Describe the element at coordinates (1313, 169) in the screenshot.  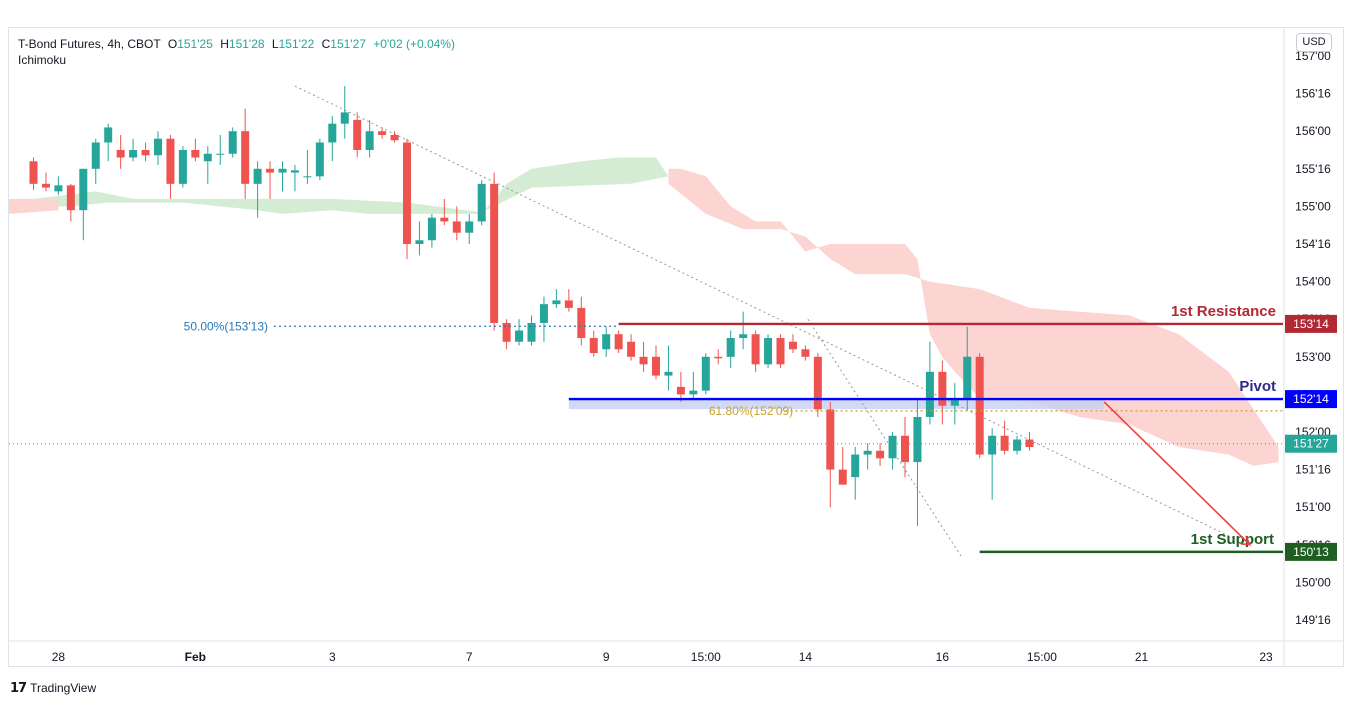
I see `price-tick-label: 155'16` at that location.